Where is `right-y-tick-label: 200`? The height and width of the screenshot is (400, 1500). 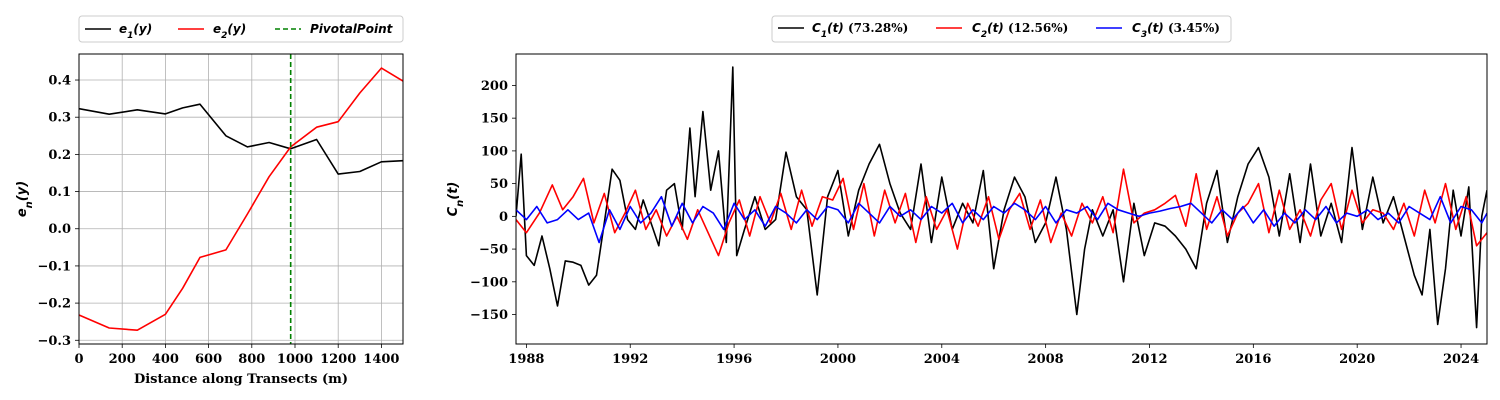 right-y-tick-label: 200 is located at coordinates (494, 86).